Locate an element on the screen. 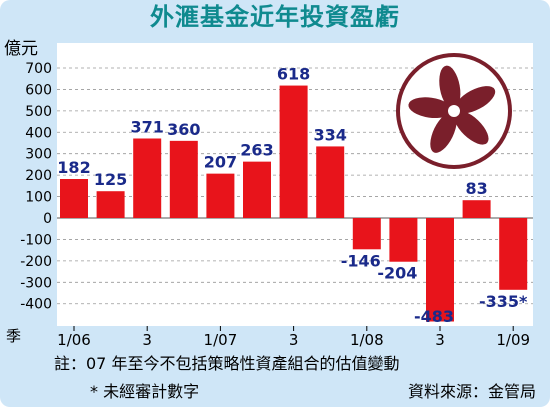 This screenshot has width=550, height=407. chart-title: 外滙基金近年投資盈虧 is located at coordinates (275, 17).